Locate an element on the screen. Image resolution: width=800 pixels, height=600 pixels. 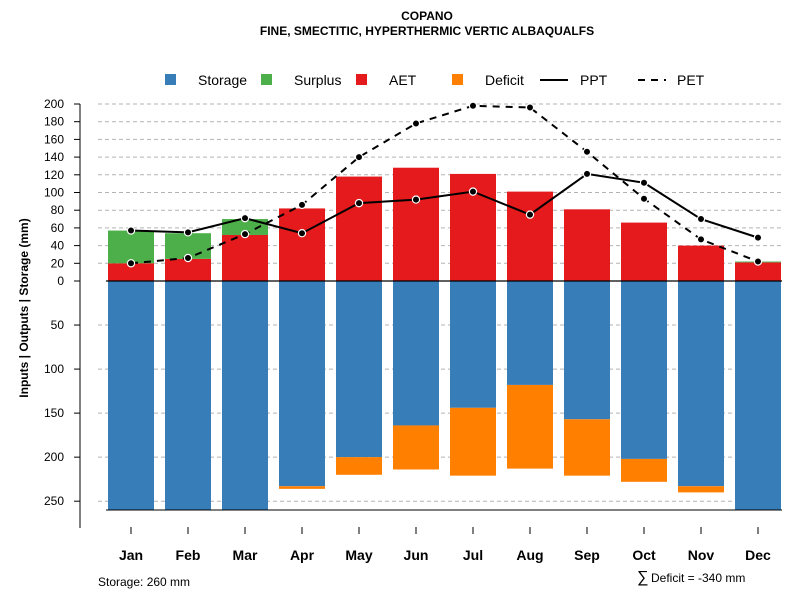
legend-label-pet: PET is located at coordinates (691, 80).